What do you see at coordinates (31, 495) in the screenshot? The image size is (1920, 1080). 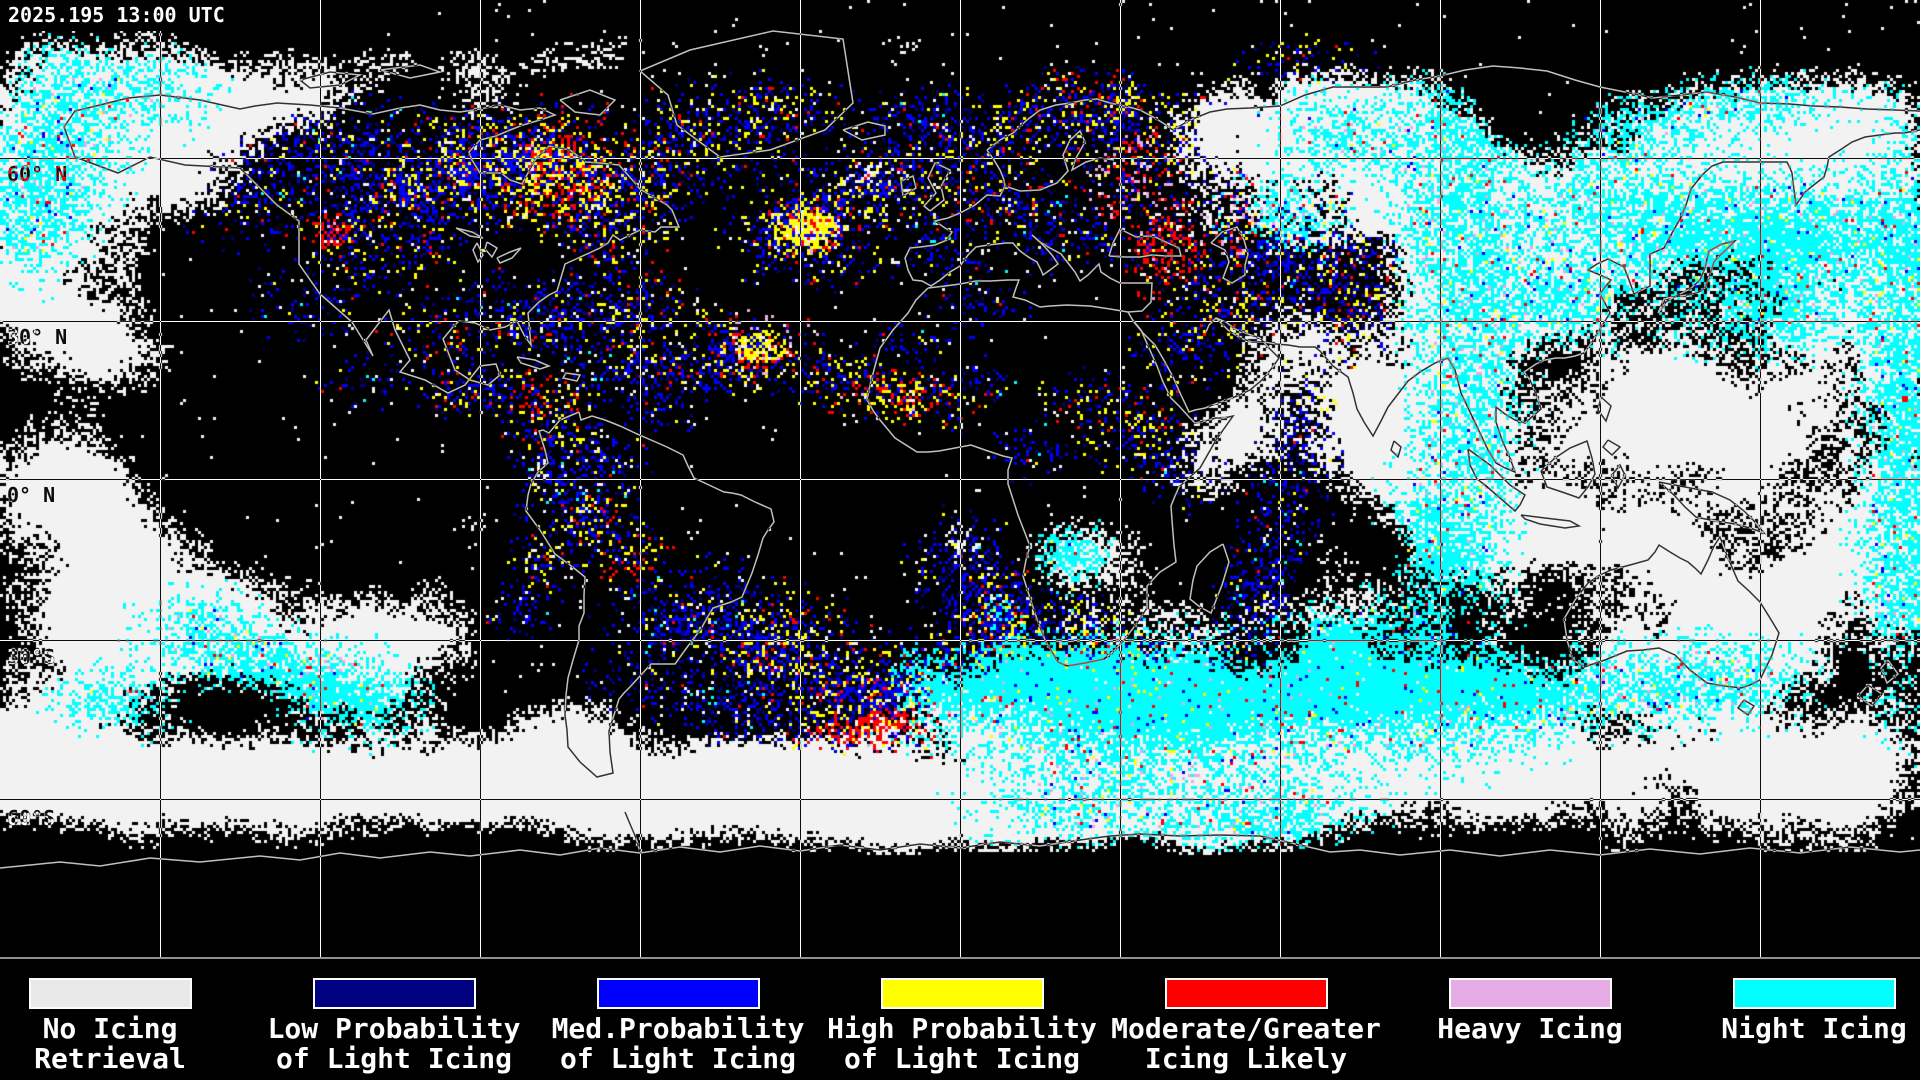 I see `lat-label: 0° N` at bounding box center [31, 495].